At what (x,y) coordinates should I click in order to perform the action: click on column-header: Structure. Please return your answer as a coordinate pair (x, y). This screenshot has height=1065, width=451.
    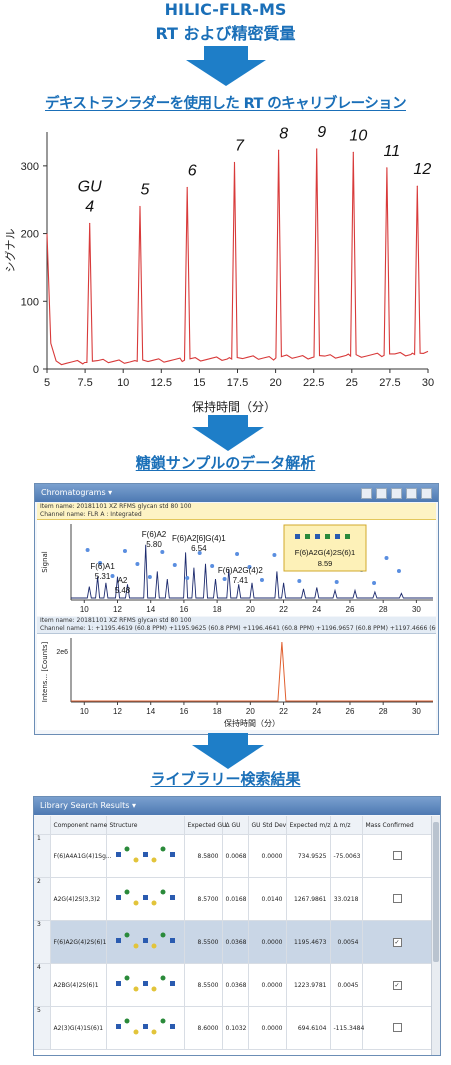
    Looking at the image, I should click on (145, 825).